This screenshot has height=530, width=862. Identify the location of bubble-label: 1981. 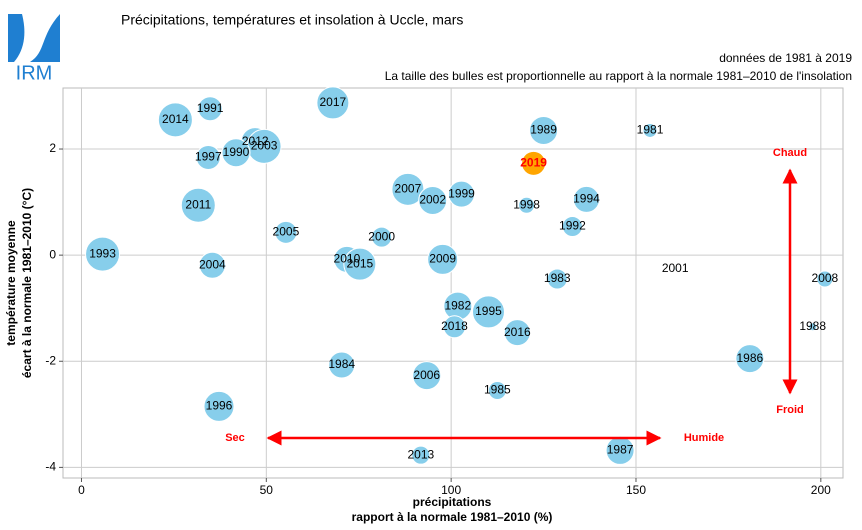
(650, 130).